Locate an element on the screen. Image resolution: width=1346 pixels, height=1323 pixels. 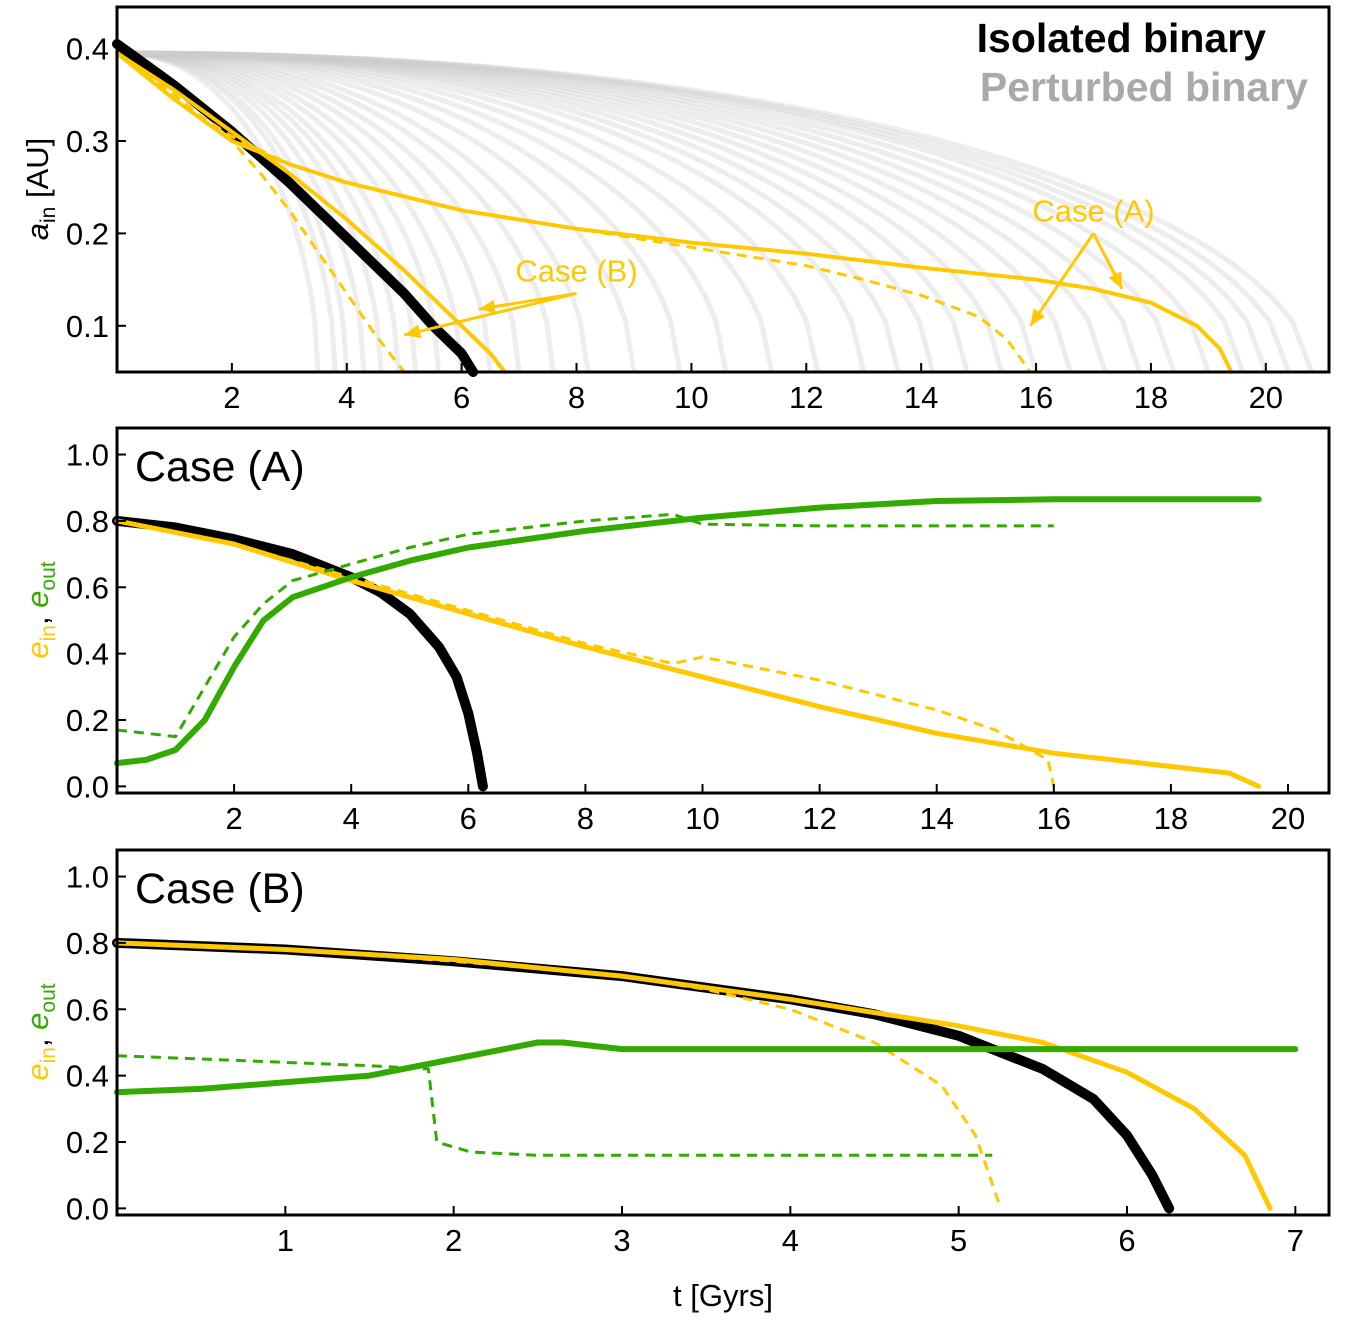
x-tick-label: 6 is located at coordinates (1126, 1240).